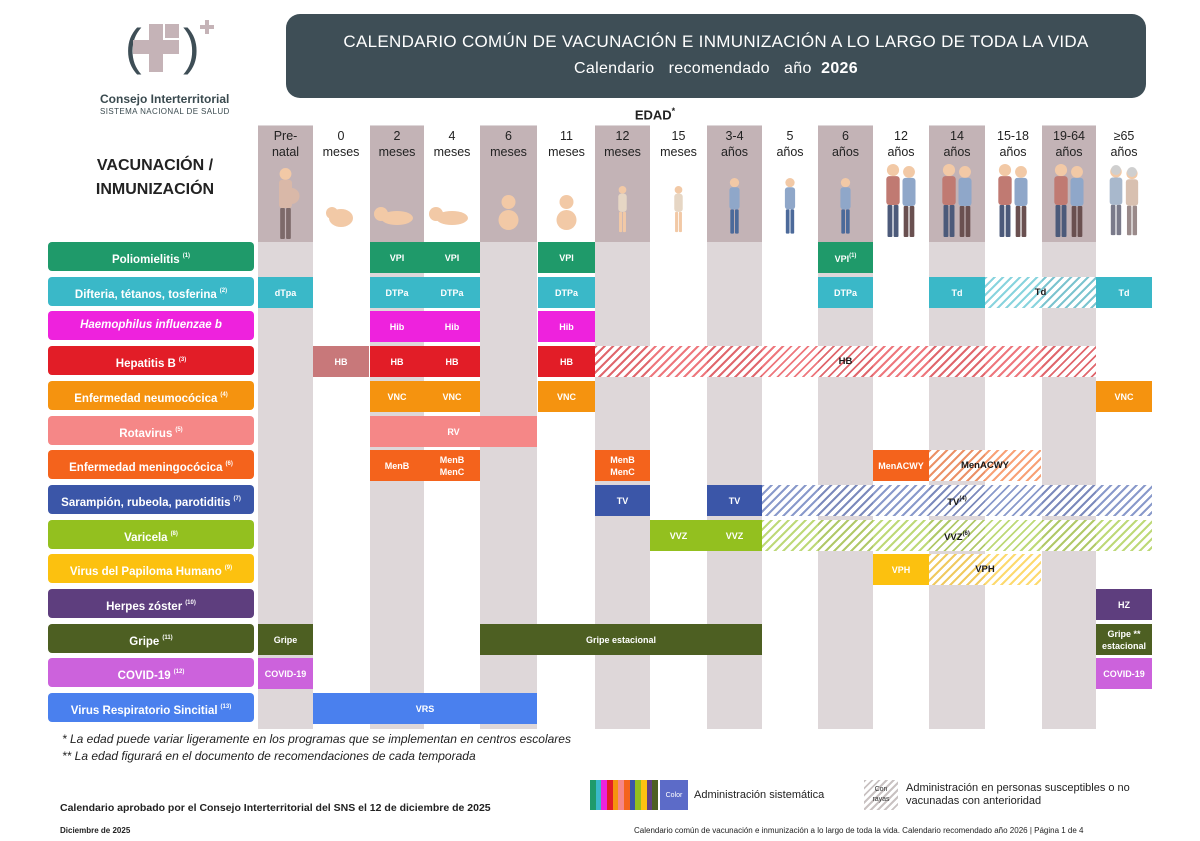 This screenshot has height=841, width=1200. Describe the element at coordinates (734, 144) in the screenshot. I see `age-column-label: 3-4 años` at that location.